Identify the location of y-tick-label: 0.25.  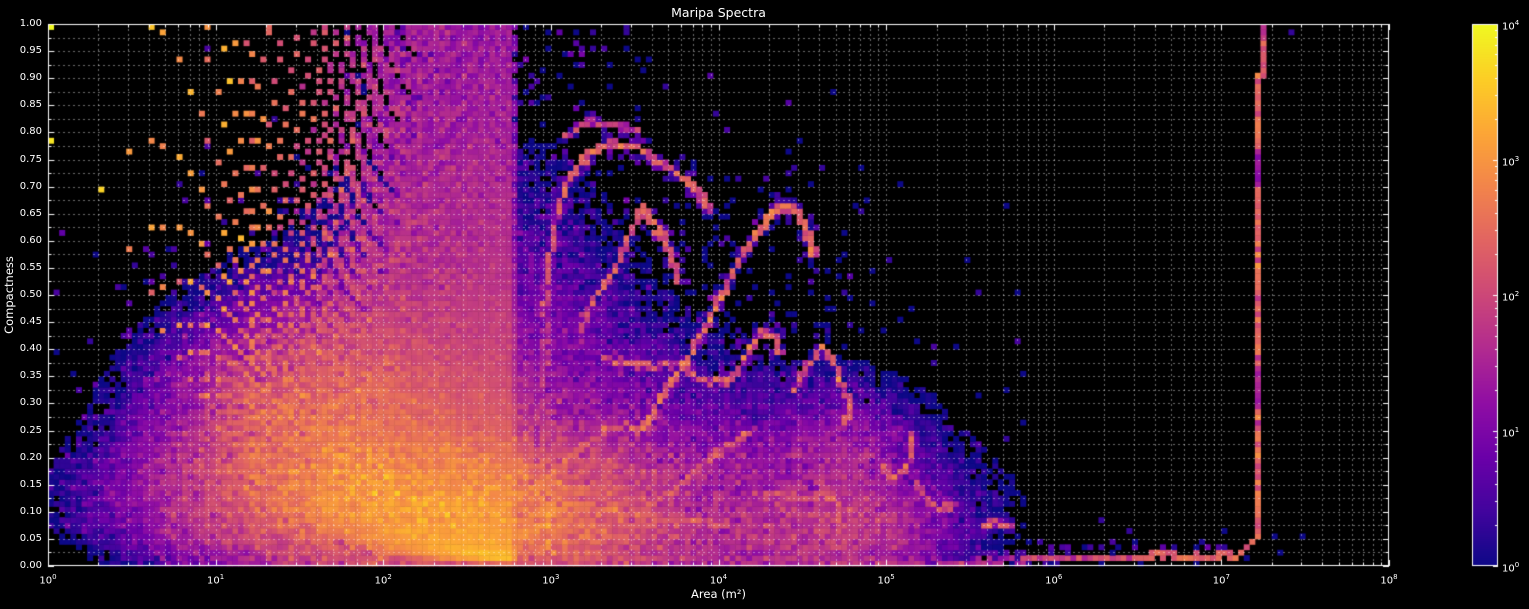
(30, 430).